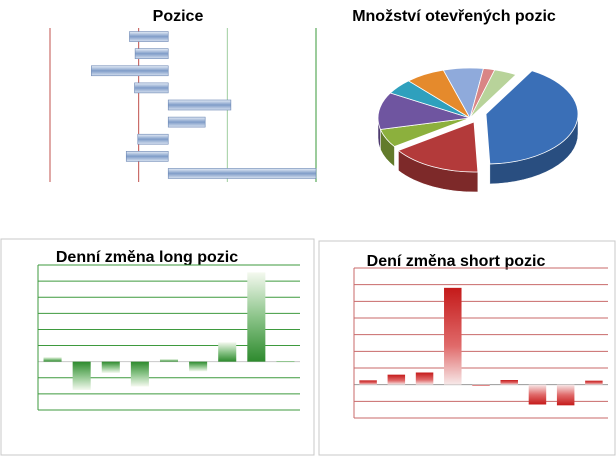 Image resolution: width=616 pixels, height=461 pixels. What do you see at coordinates (178, 16) in the screenshot?
I see `chart-title: Pozice` at bounding box center [178, 16].